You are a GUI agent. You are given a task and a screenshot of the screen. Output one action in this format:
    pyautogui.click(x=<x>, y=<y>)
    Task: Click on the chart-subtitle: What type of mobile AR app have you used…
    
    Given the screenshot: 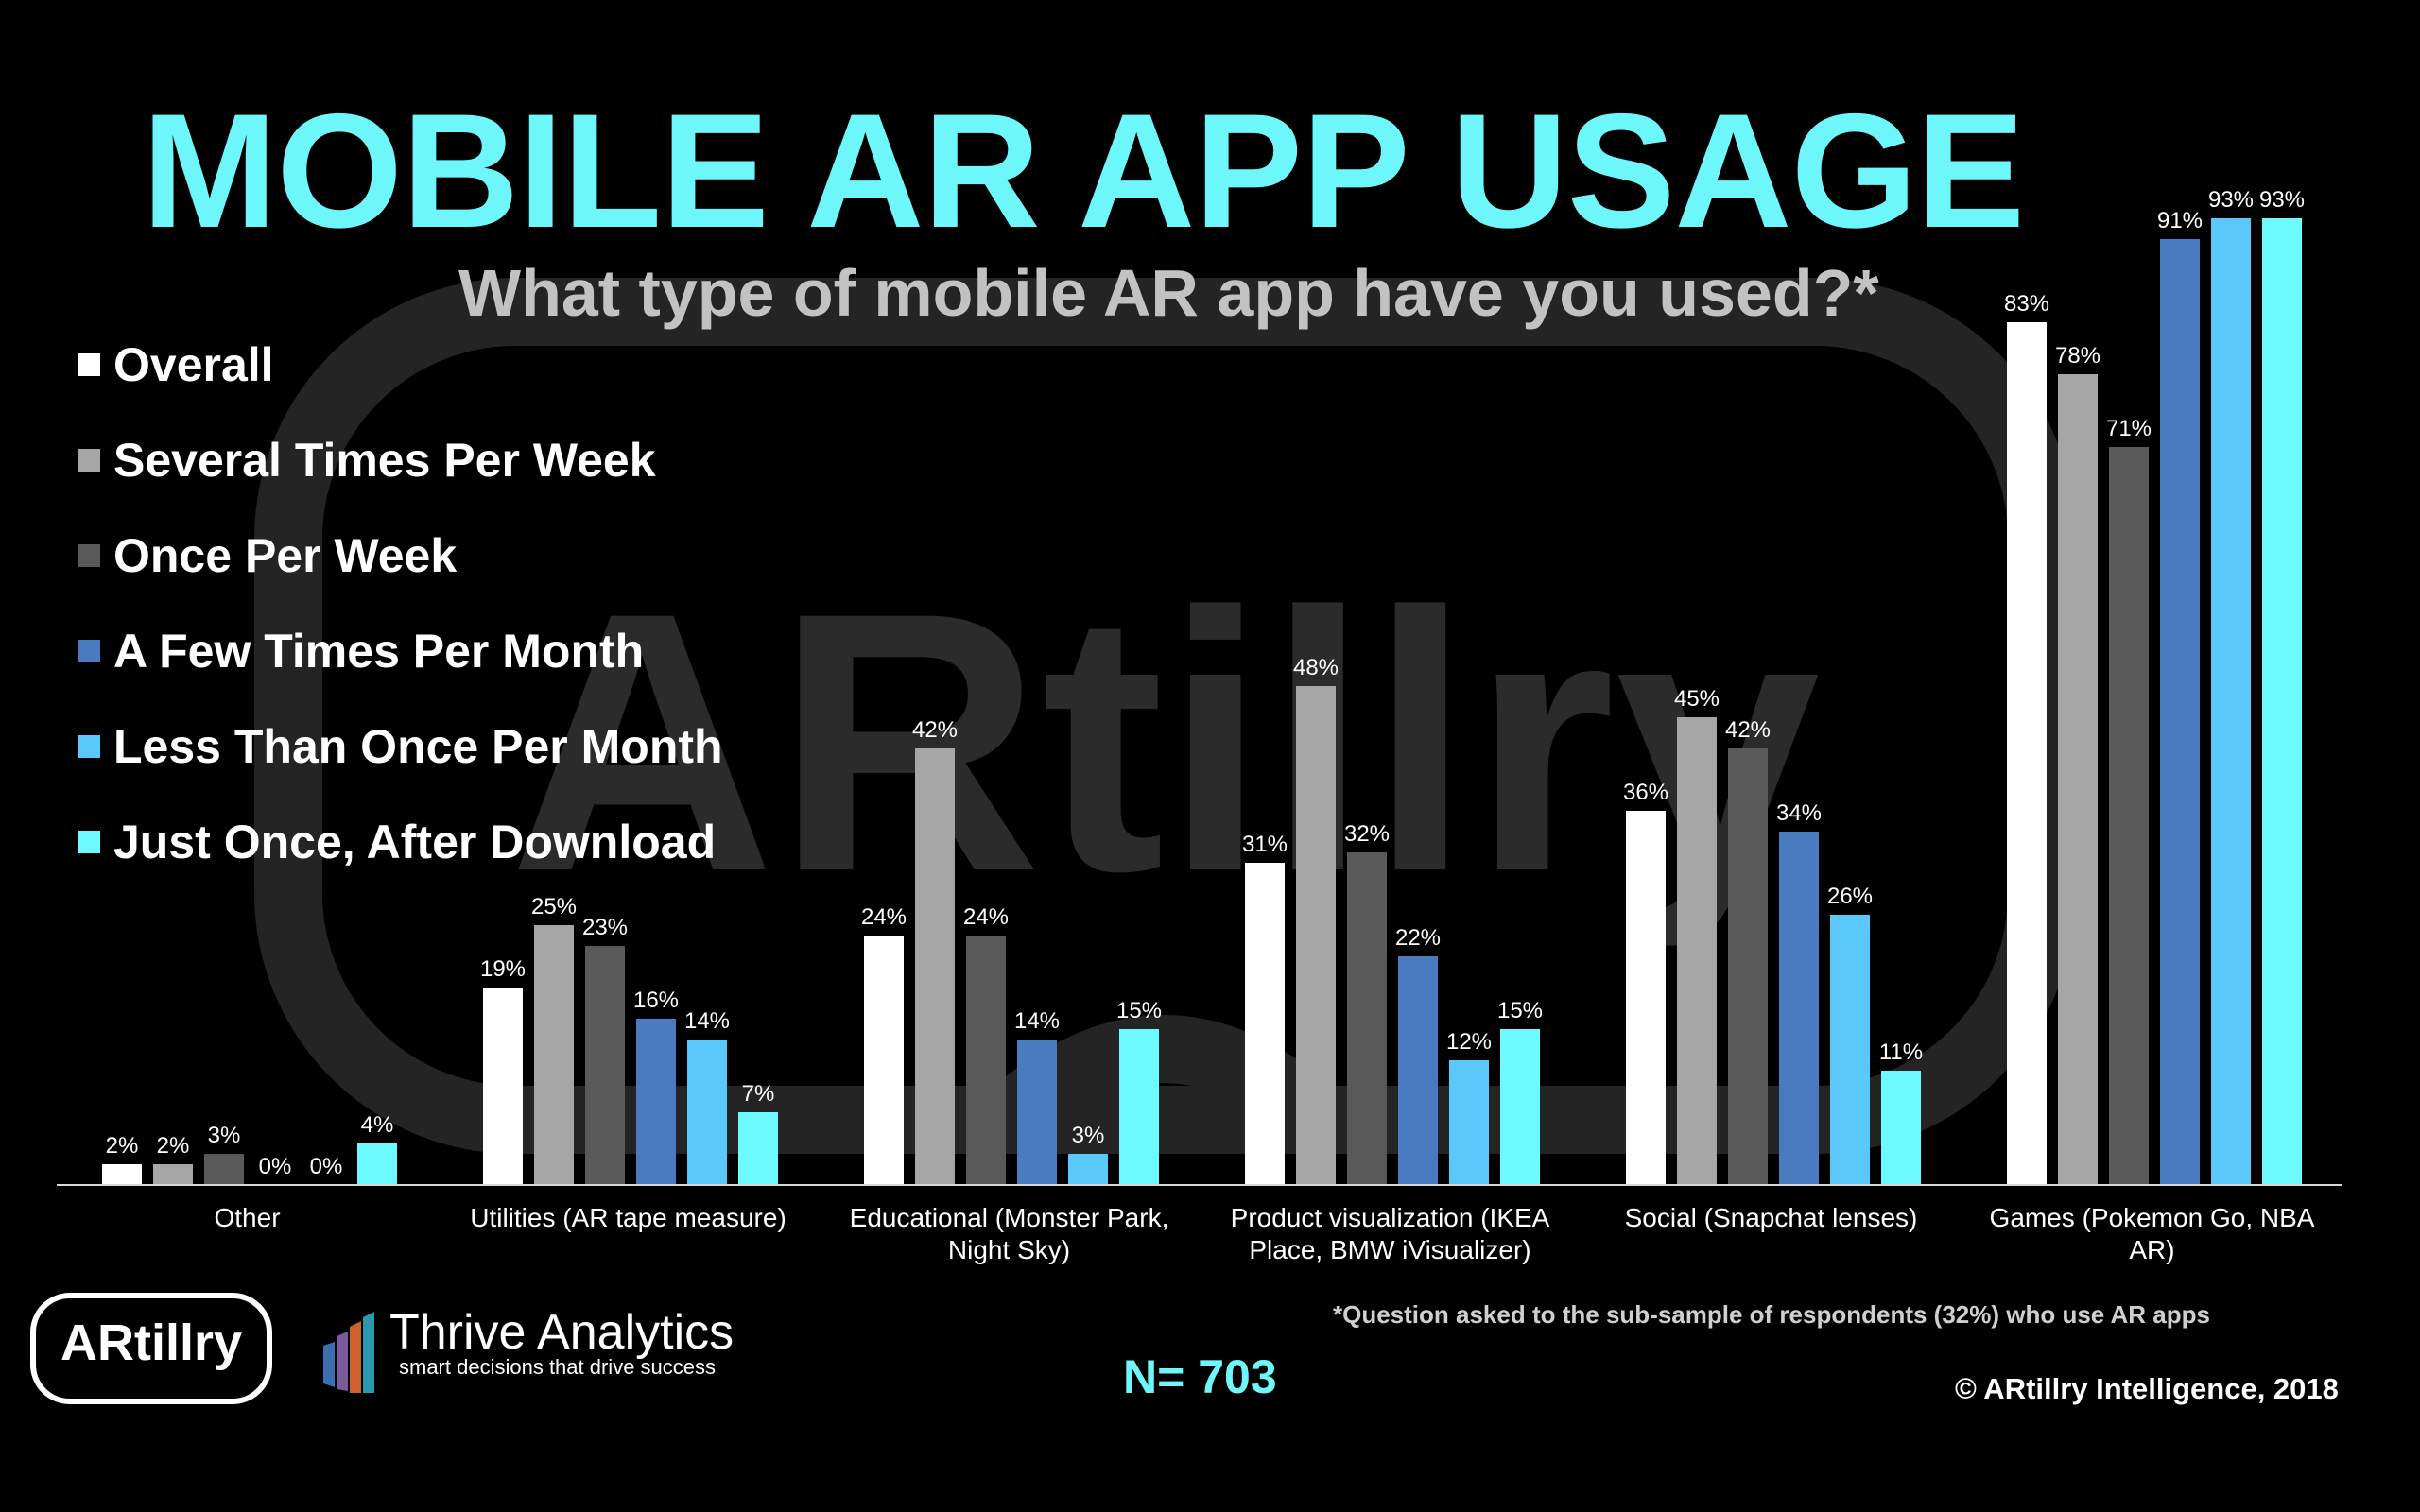 What is the action you would take?
    pyautogui.click(x=1168, y=293)
    